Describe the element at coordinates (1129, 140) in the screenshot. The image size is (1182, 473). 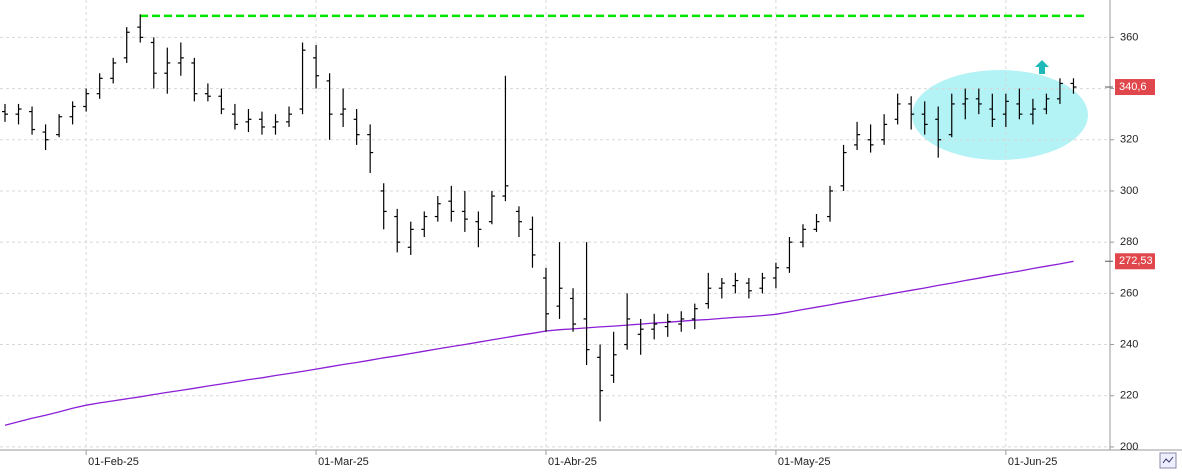
I see `y-tick-label: 320` at that location.